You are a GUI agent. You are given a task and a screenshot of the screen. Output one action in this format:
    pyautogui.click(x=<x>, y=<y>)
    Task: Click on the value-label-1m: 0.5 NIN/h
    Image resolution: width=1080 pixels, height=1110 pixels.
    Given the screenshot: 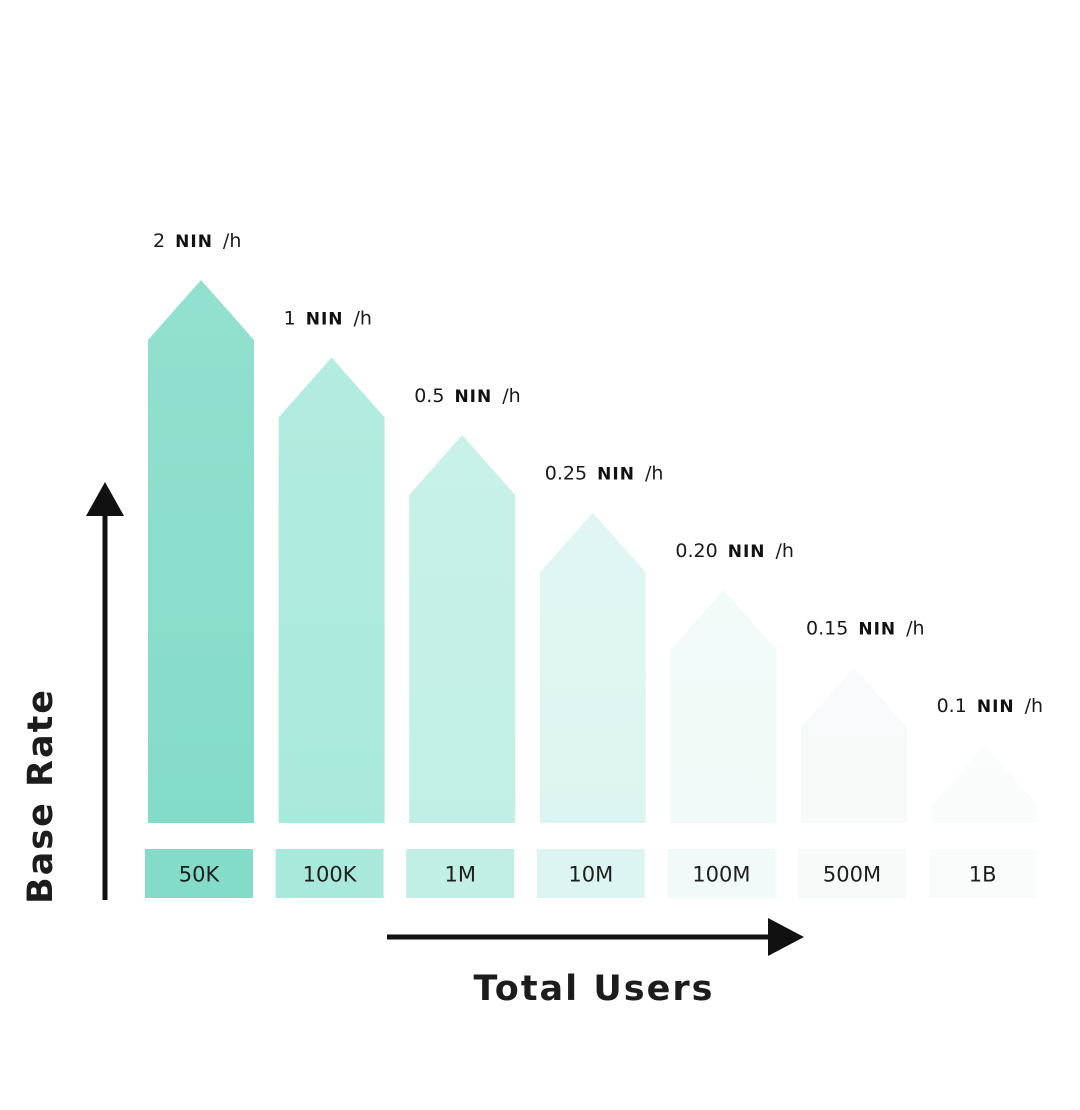 What is the action you would take?
    pyautogui.click(x=467, y=396)
    